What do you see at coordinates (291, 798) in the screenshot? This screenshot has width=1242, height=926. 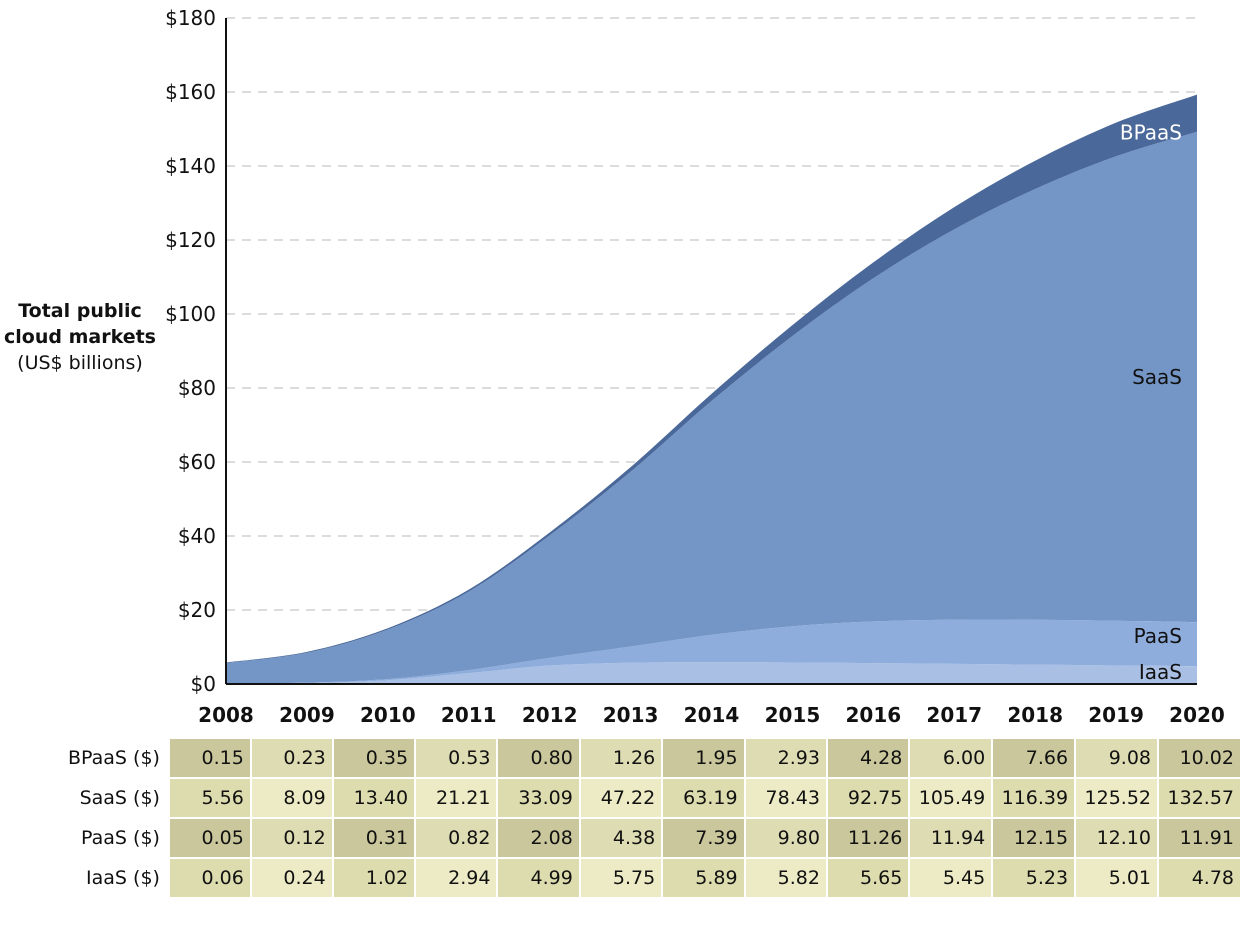 I see `table-cell: 8.09` at bounding box center [291, 798].